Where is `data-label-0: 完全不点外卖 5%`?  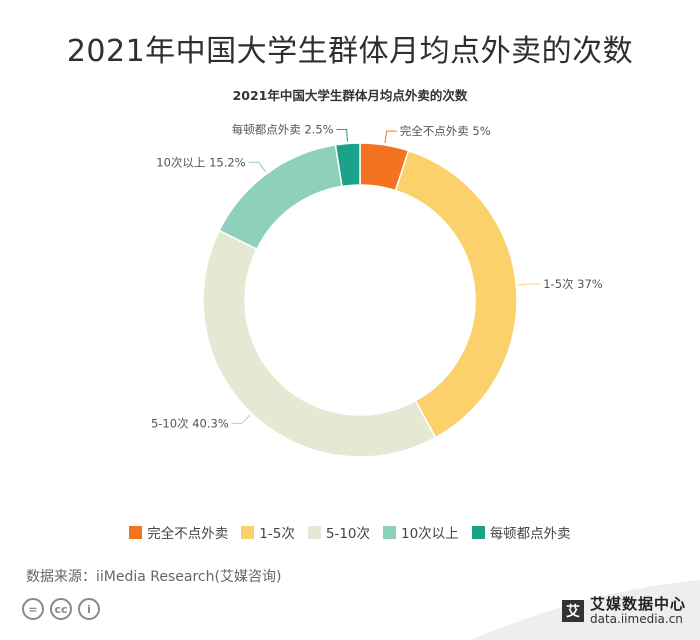
data-label-0: 完全不点外卖 5% is located at coordinates (445, 131).